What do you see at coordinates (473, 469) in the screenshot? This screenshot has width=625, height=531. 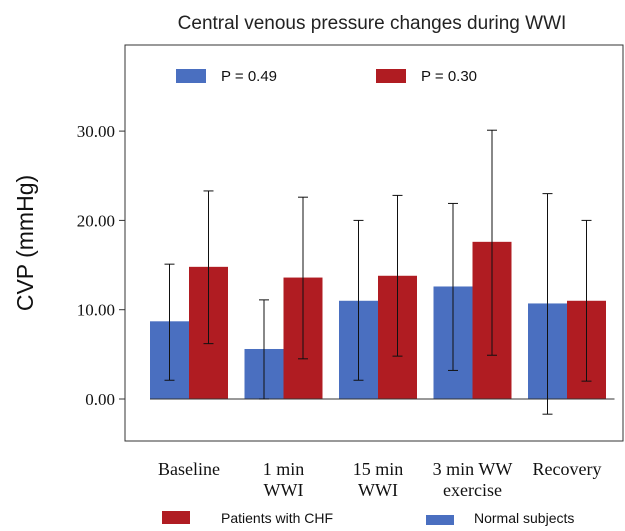 I see `x-tick-label: 3 min WW` at bounding box center [473, 469].